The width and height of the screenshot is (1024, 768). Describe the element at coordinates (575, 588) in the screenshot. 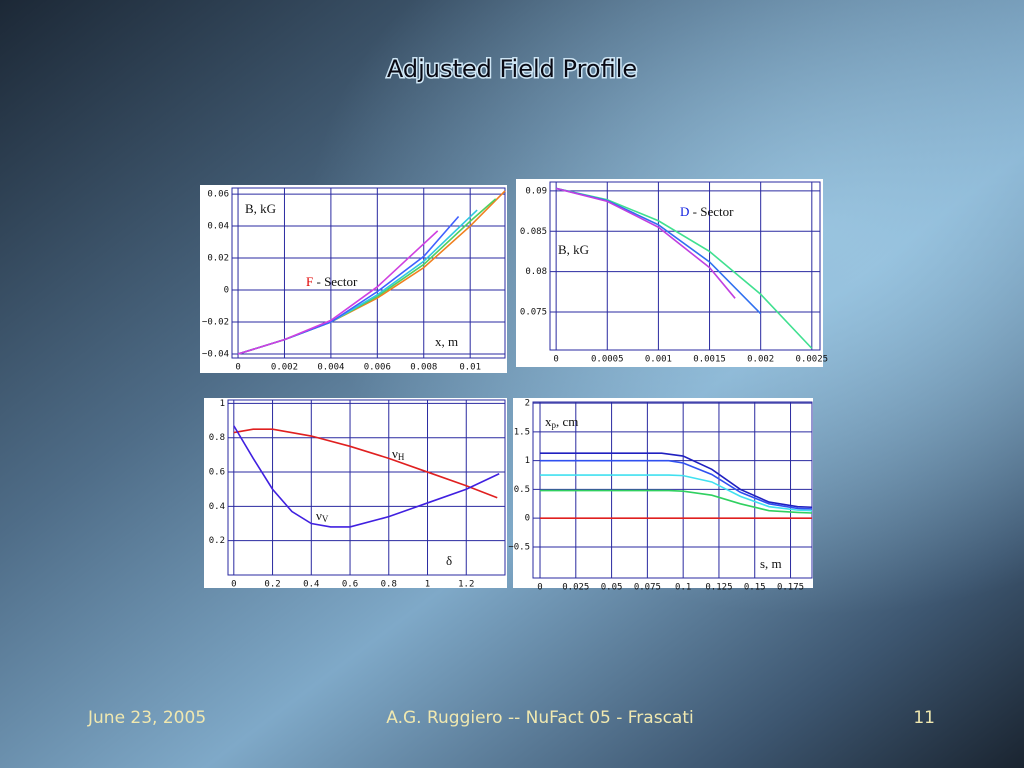

I see `x-tick-label: 0.025` at that location.